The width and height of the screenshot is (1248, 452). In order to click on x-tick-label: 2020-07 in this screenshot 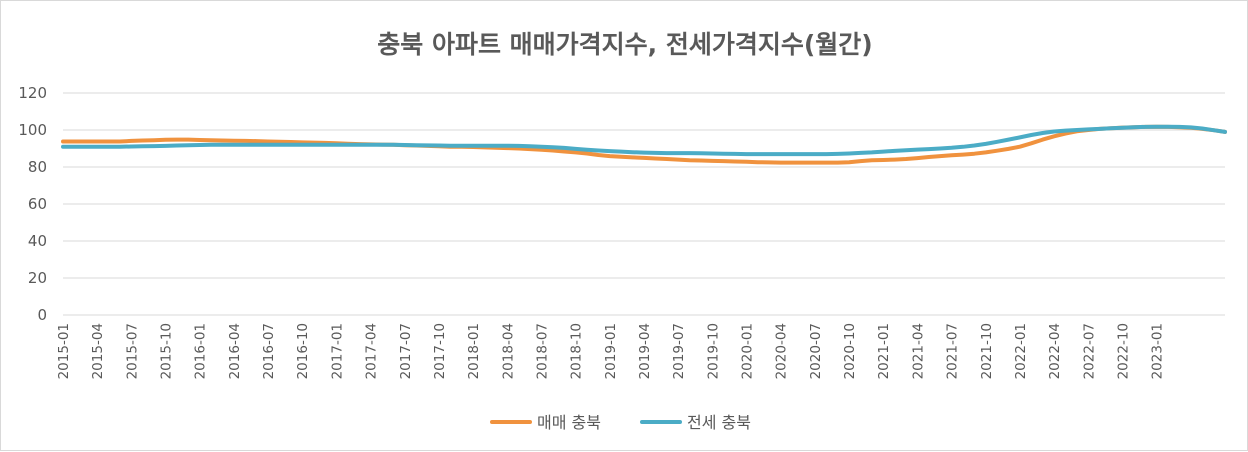, I will do `click(816, 351)`.